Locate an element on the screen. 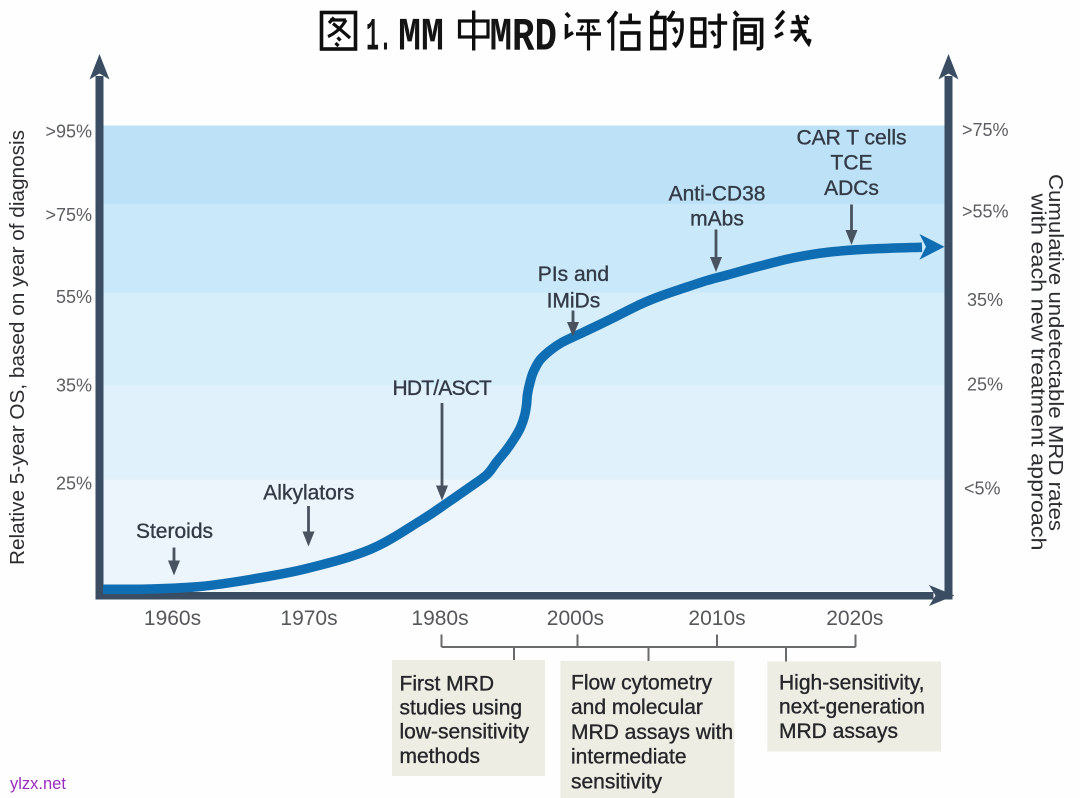  svg-text: ADCs is located at coordinates (851, 188).